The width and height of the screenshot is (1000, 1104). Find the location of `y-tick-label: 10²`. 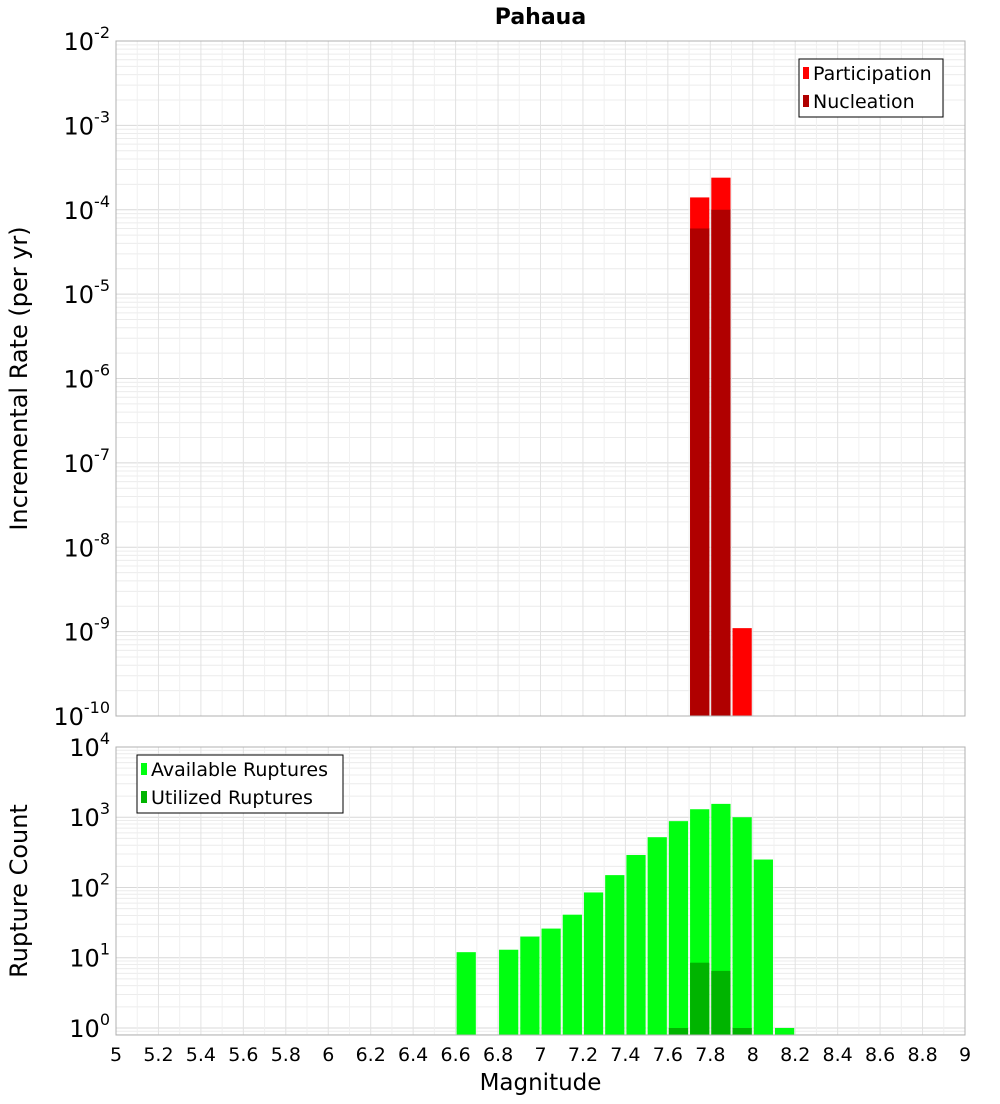

y-tick-label: 10² is located at coordinates (89, 885).